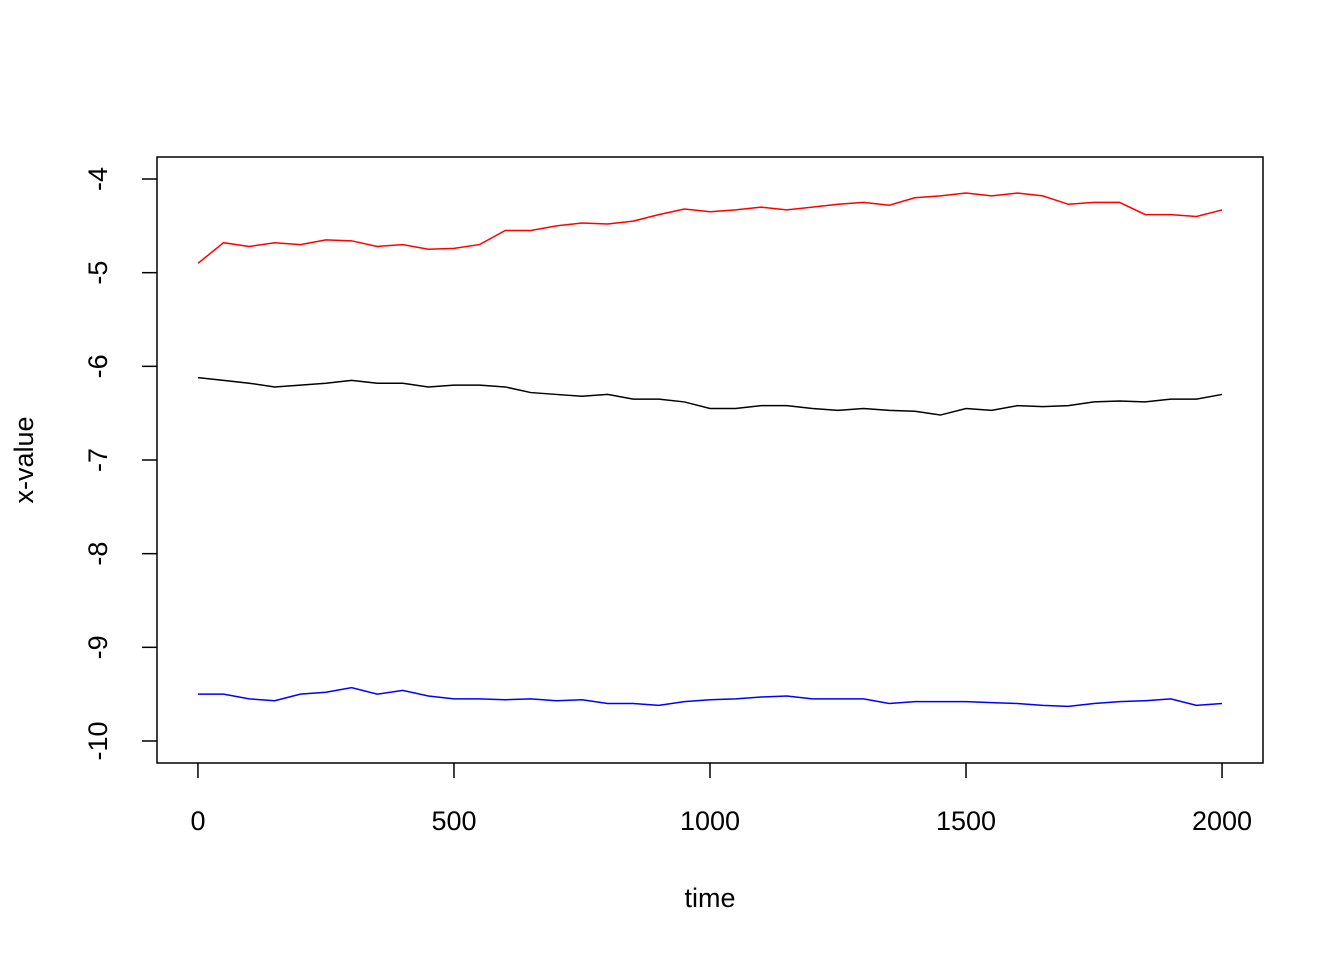  I want to click on x-axis-label: time, so click(709, 898).